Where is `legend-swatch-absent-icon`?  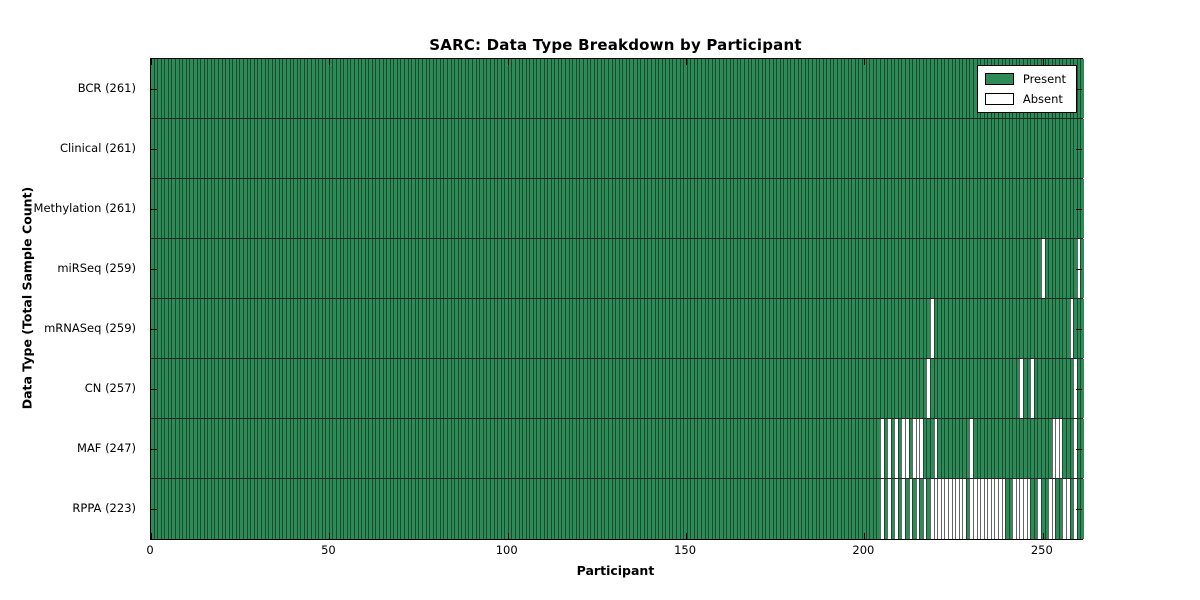
legend-swatch-absent-icon is located at coordinates (999, 99).